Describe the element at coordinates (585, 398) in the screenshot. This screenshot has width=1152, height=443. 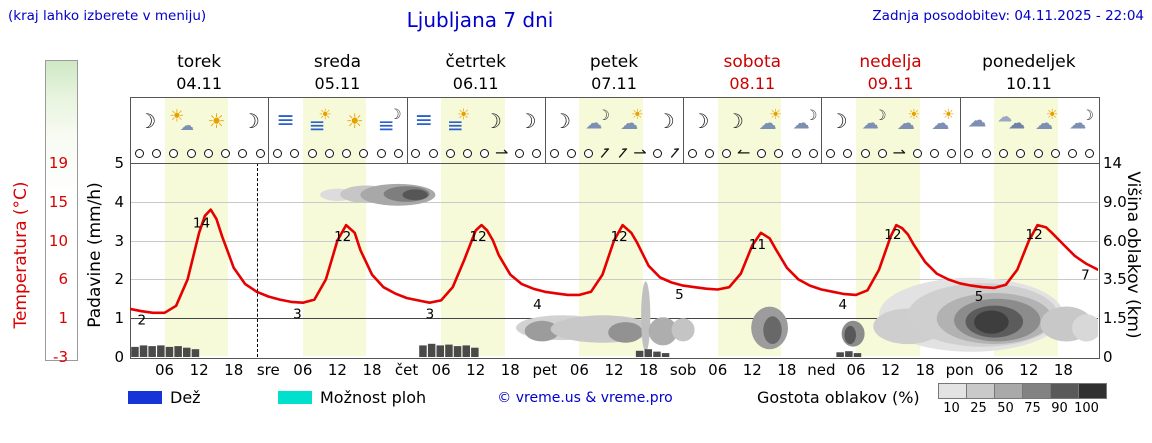
I see `copyright-link: © vreme.us & vreme.pro` at that location.